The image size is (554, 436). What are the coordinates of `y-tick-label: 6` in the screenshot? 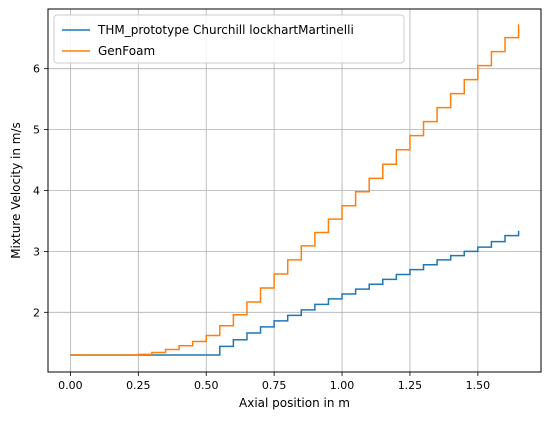 It's located at (36, 69).